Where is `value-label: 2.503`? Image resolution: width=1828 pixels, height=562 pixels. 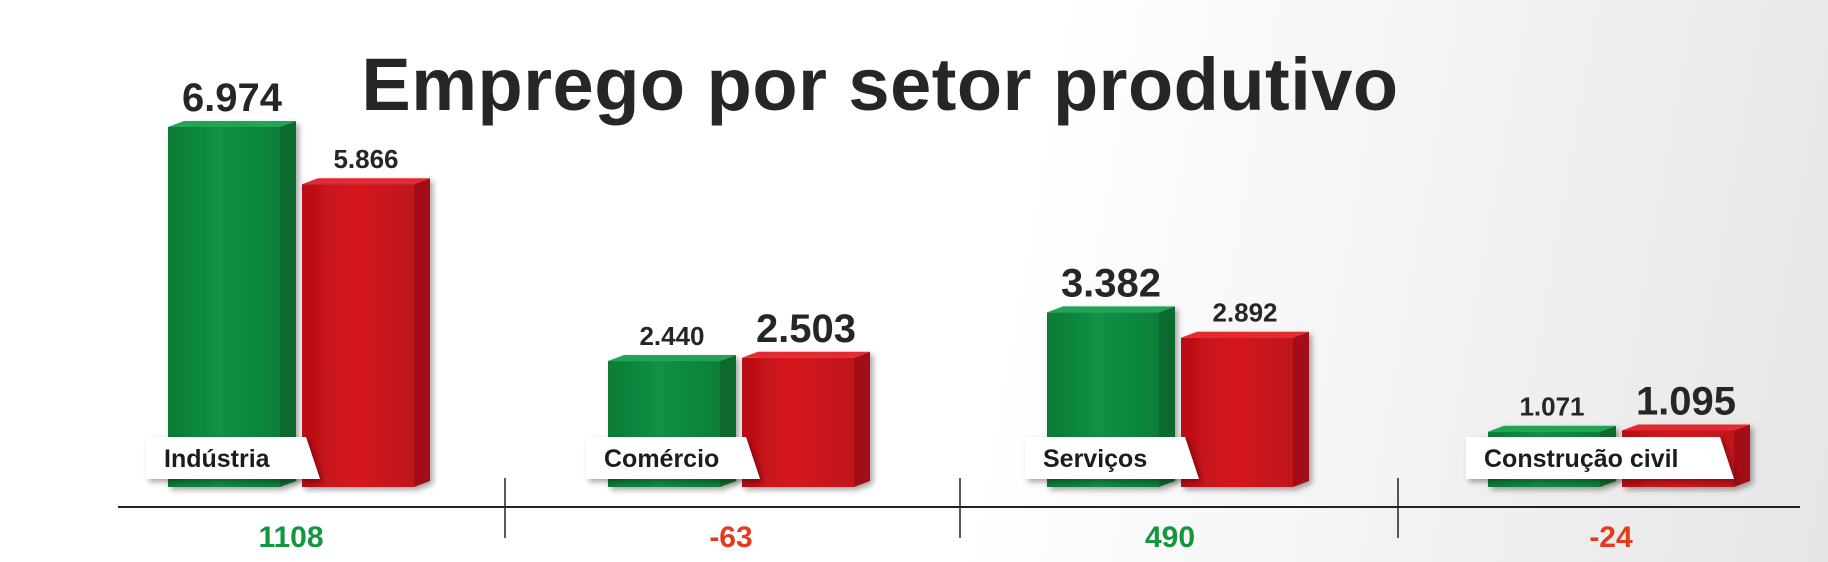
value-label: 2.503 is located at coordinates (806, 329).